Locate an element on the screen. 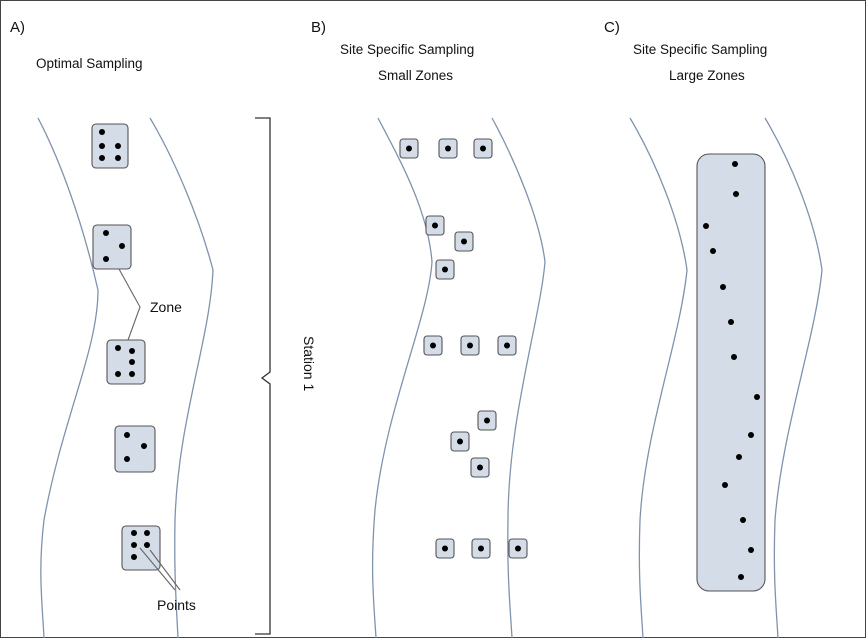 This screenshot has width=868, height=640. panel-c-title-line-1: Site Specific Sampling is located at coordinates (700, 49).